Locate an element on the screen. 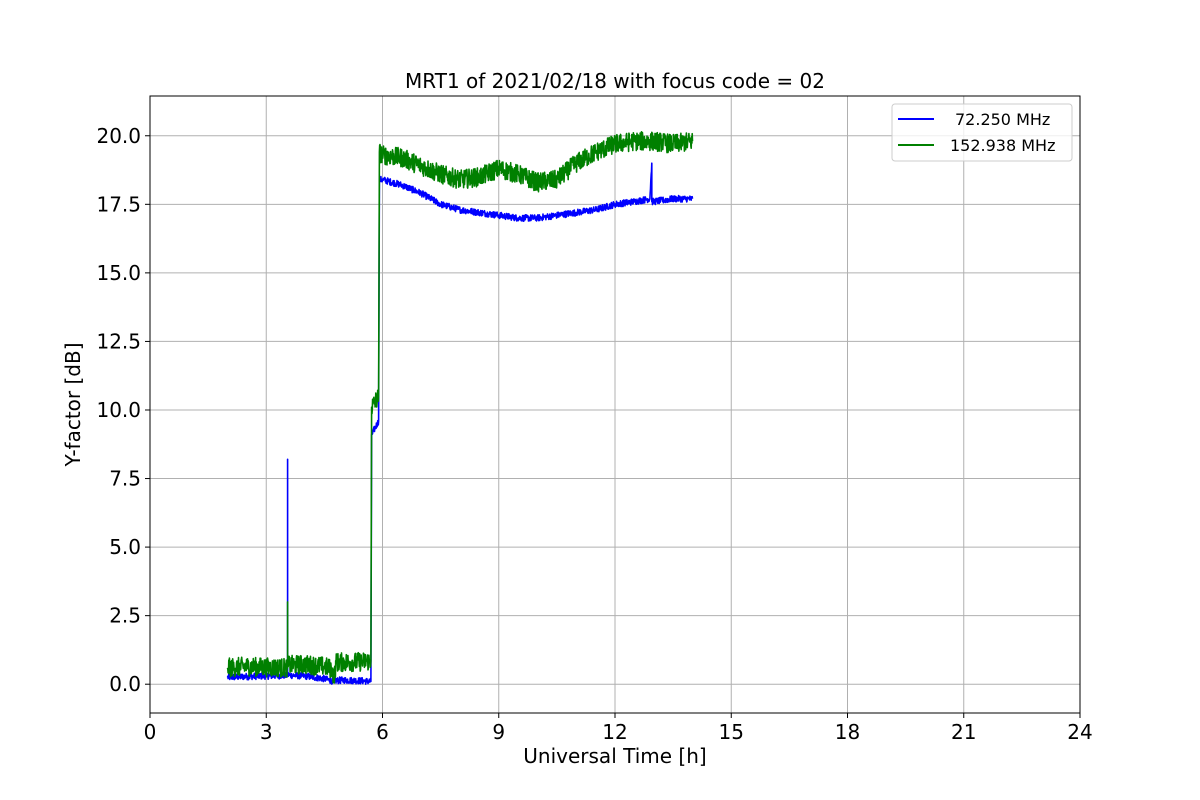  legend: 72.250 MHz 152.938 MHz is located at coordinates (982, 132).